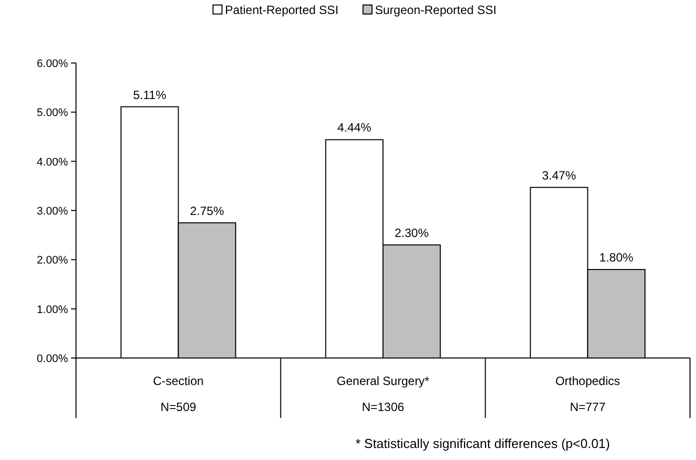 The image size is (696, 460). What do you see at coordinates (483, 443) in the screenshot?
I see `text: * Statistically significant differences (p<0.01)` at bounding box center [483, 443].